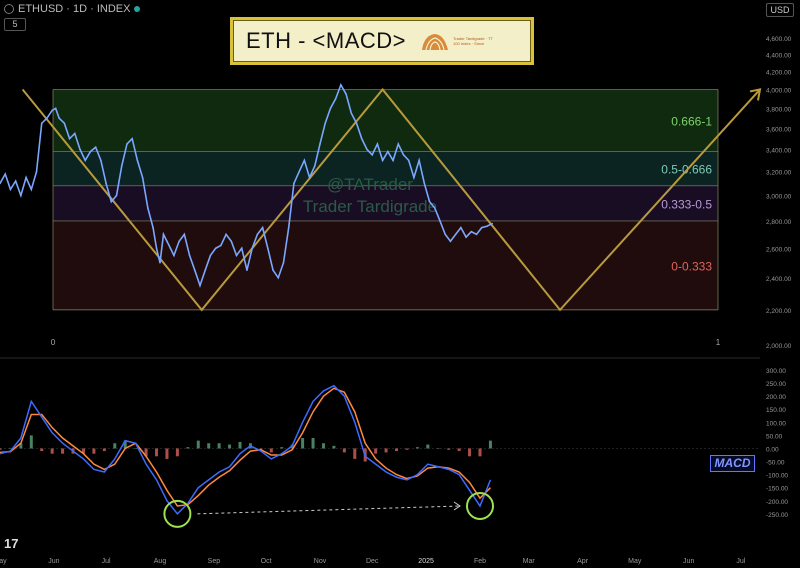 This screenshot has height=568, width=800. What do you see at coordinates (776, 384) in the screenshot?
I see `macd-tick-1: 250.00` at bounding box center [776, 384].